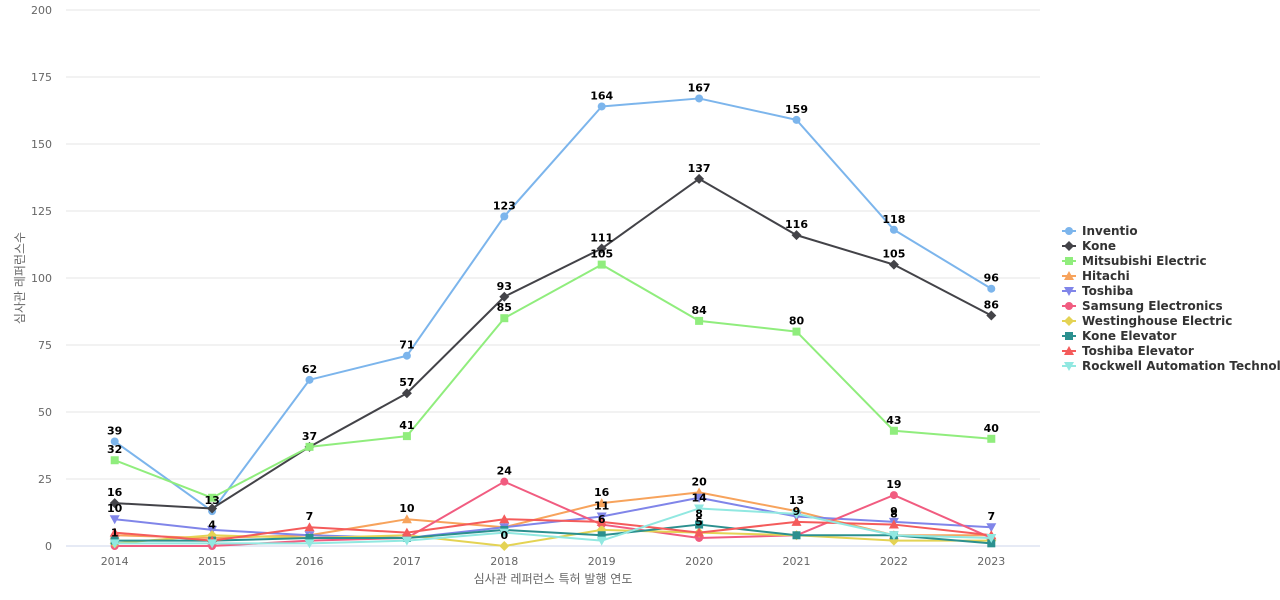 This screenshot has width=1280, height=600. Describe the element at coordinates (602, 561) in the screenshot. I see `x-tick-label: 2019` at that location.